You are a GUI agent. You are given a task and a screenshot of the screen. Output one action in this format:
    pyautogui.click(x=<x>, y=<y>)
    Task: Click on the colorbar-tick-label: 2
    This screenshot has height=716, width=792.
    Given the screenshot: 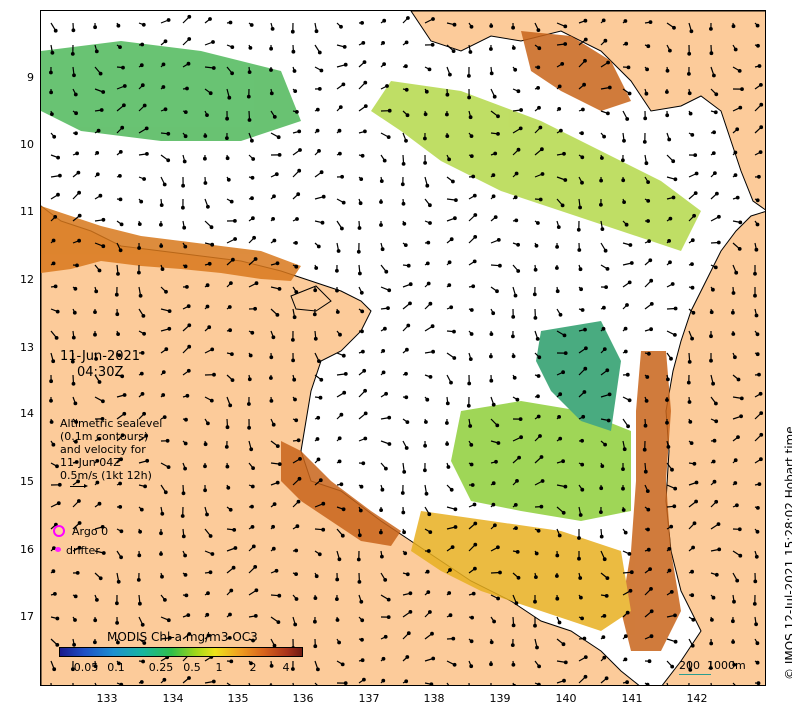 What is the action you would take?
    pyautogui.click(x=253, y=667)
    